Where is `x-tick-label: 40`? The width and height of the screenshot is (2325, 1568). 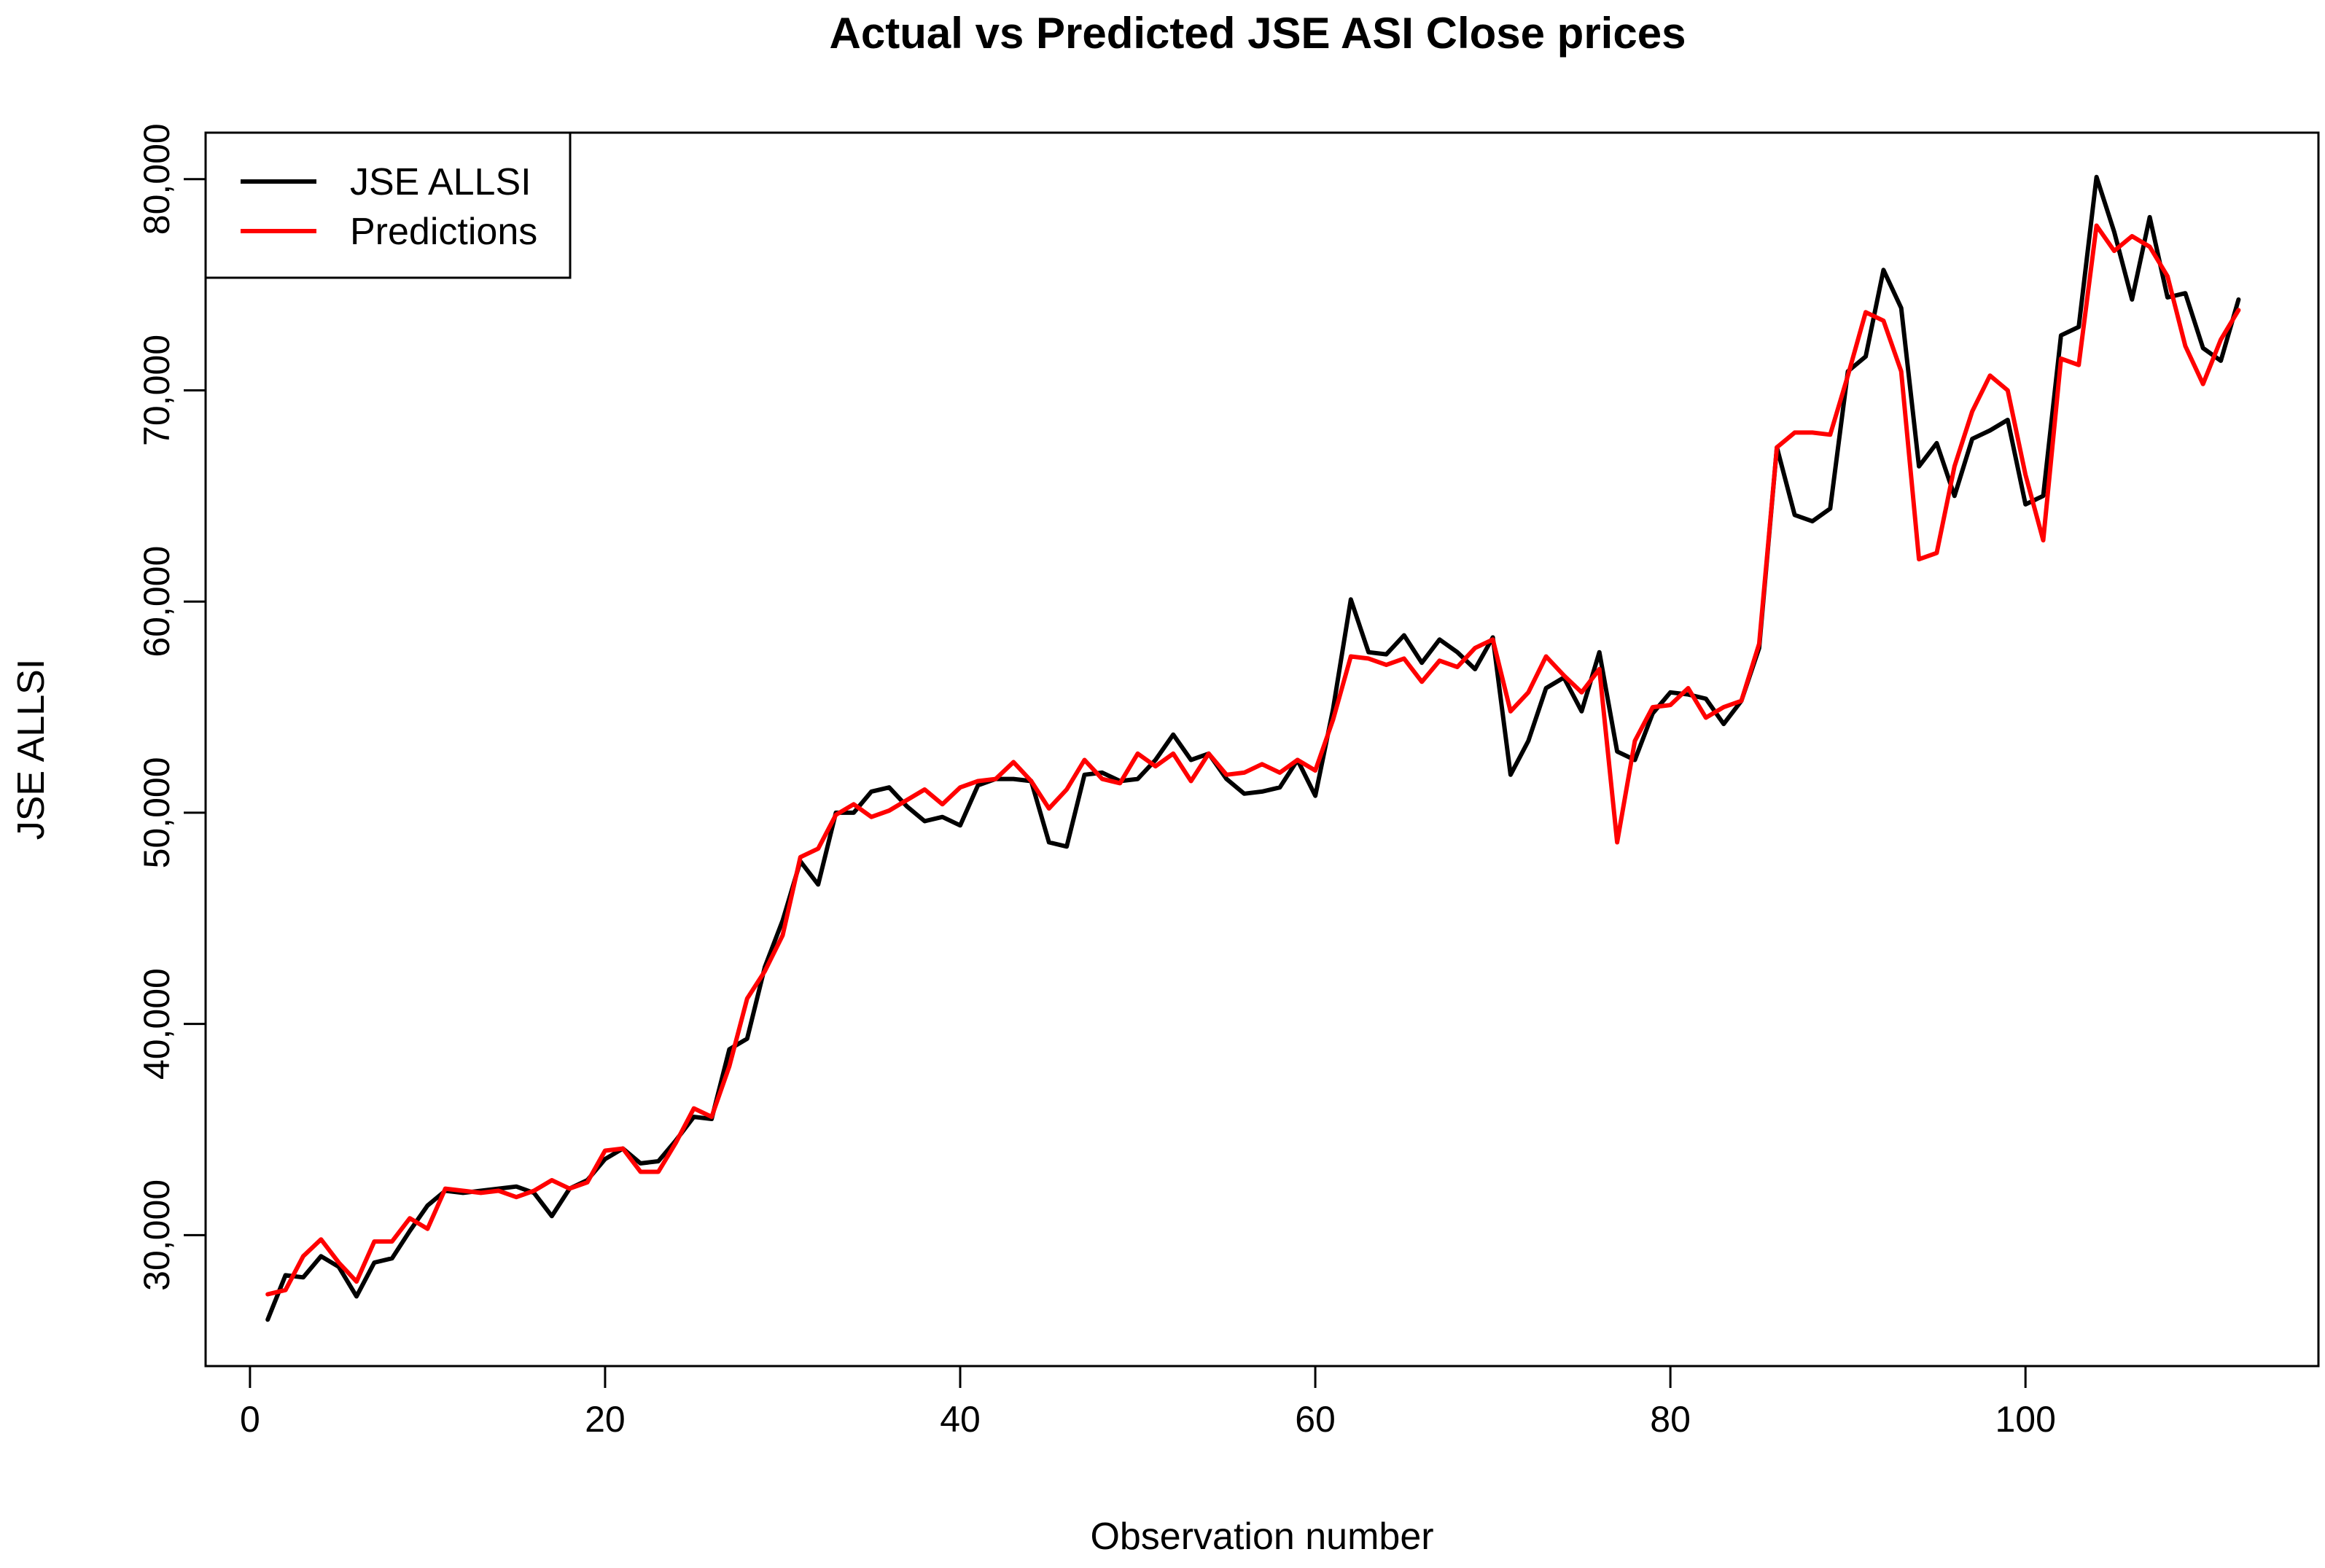
x-tick-label: 40 is located at coordinates (960, 1419).